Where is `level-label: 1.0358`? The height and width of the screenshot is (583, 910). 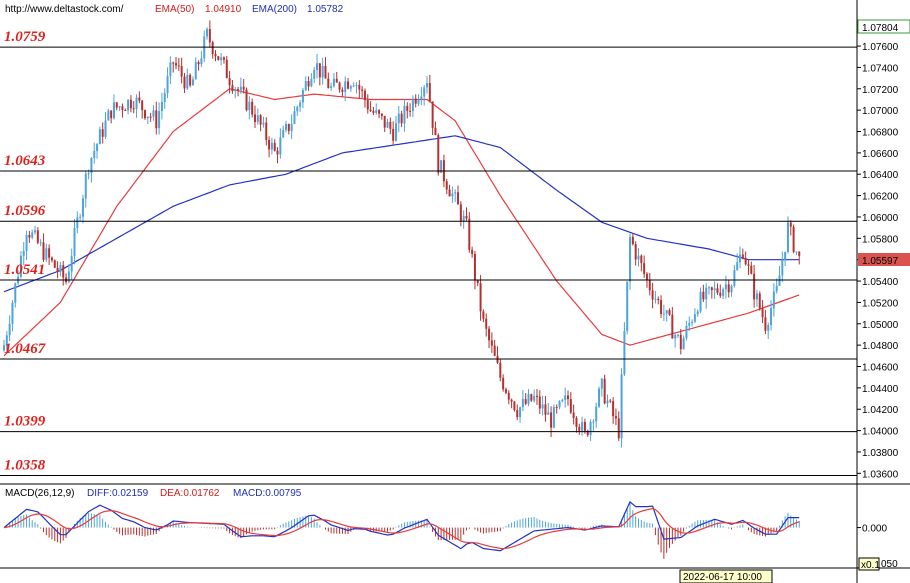
level-label: 1.0358 is located at coordinates (25, 465).